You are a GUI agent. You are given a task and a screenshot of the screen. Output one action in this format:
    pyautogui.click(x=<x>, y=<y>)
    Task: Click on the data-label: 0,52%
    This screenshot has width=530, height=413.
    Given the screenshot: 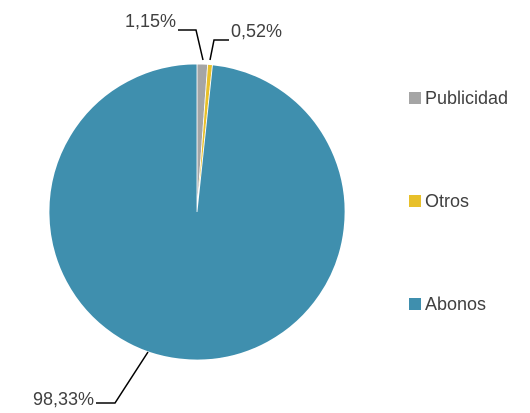 What is the action you would take?
    pyautogui.click(x=256, y=31)
    